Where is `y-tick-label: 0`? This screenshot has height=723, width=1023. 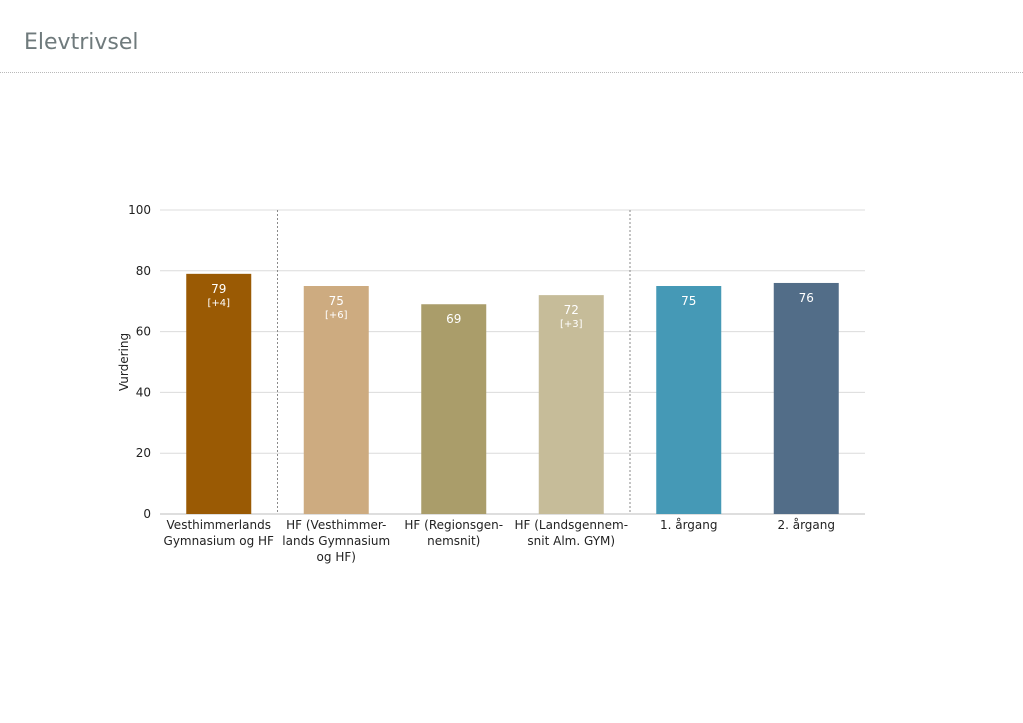
y-tick-label: 0 is located at coordinates (147, 514).